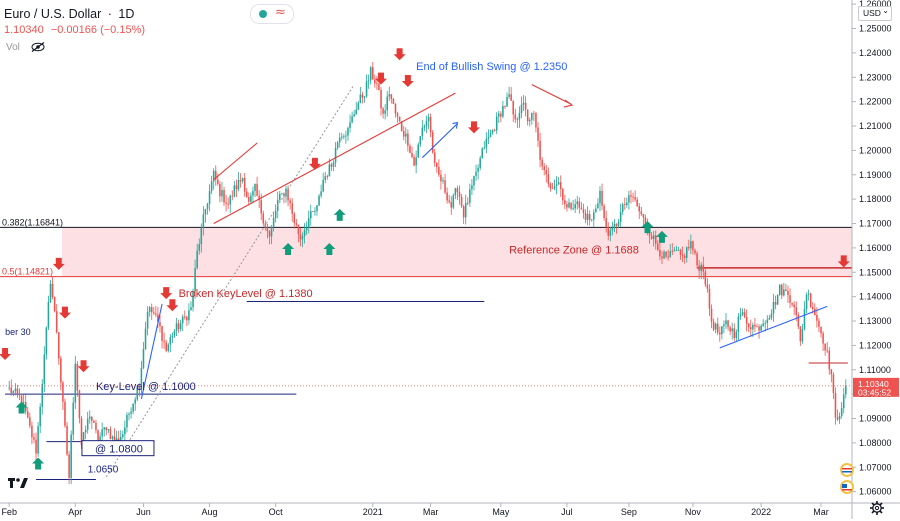  Describe the element at coordinates (18, 332) in the screenshot. I see `ber-30-label: ber 30` at that location.